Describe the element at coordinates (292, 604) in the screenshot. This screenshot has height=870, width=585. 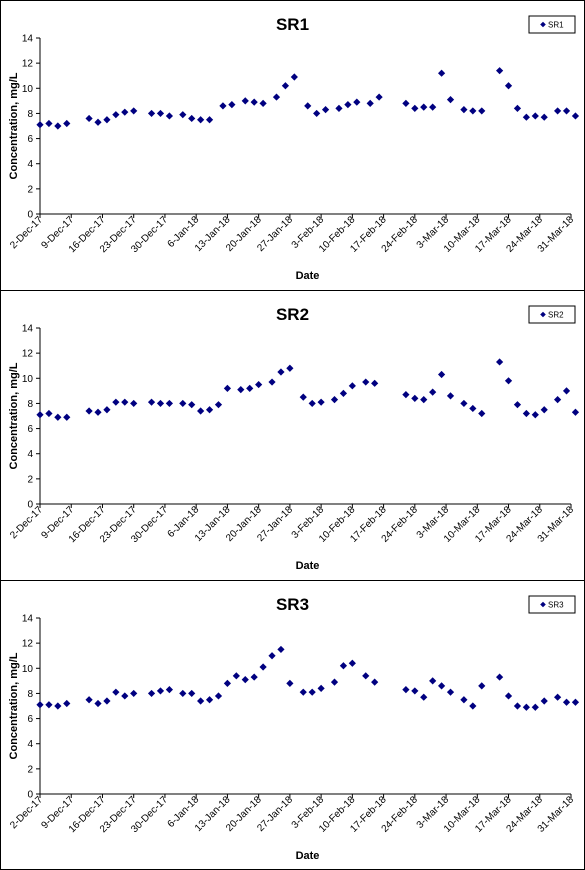
I see `chart-title: SR3` at that location.